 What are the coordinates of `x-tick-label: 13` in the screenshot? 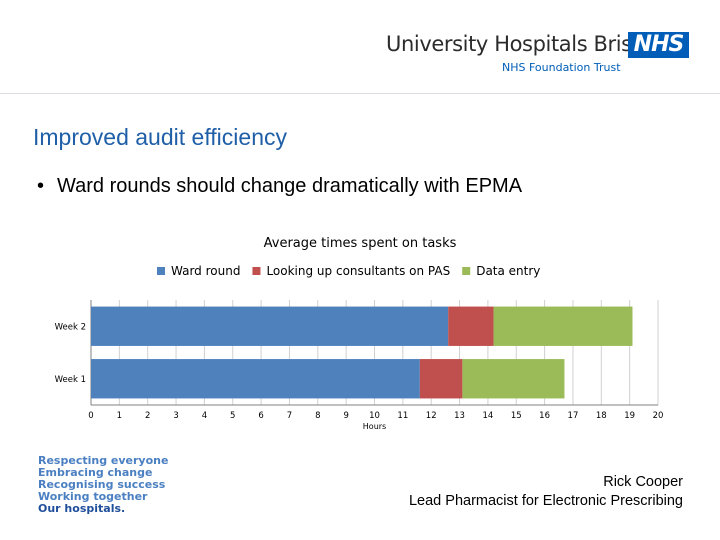 It's located at (459, 416).